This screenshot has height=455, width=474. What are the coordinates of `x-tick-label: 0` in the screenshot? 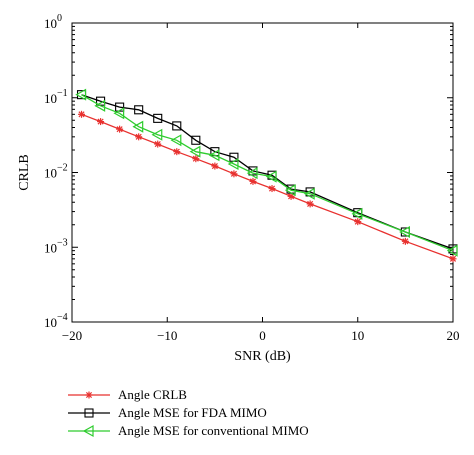 It's located at (262, 335).